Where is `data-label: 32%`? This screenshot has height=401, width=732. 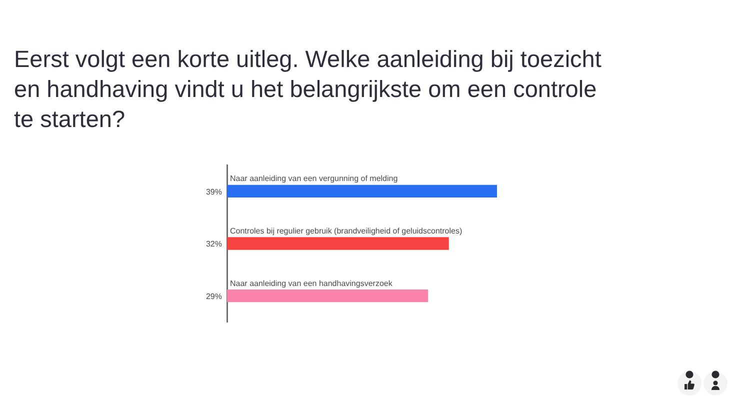
data-label: 32% is located at coordinates (214, 244).